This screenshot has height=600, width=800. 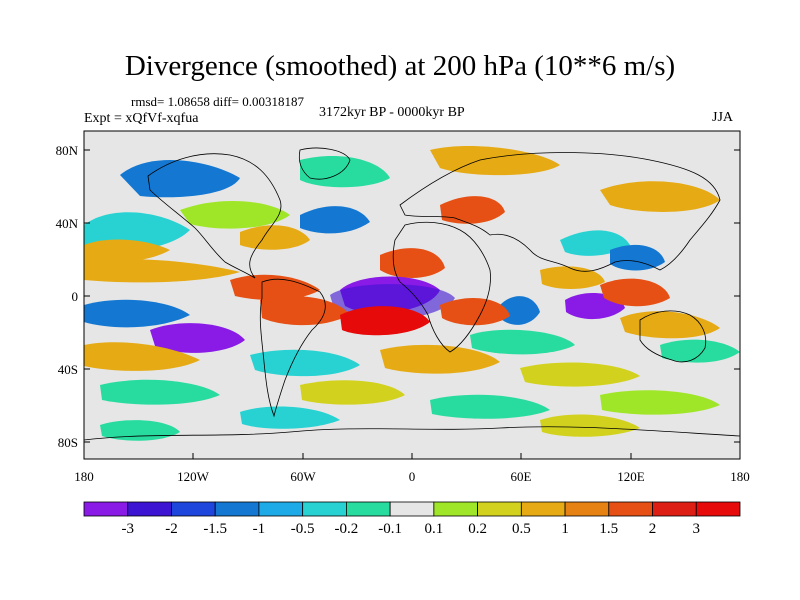 I want to click on colorbar-label: -2, so click(x=171, y=529).